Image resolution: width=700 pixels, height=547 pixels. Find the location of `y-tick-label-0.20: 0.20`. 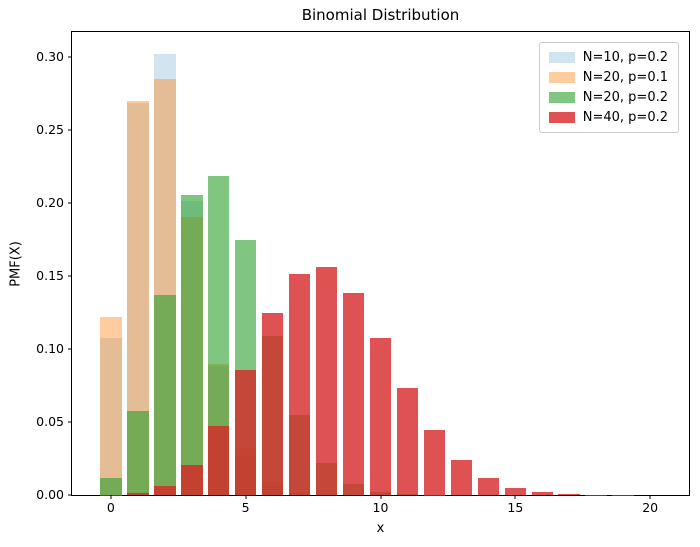

y-tick-label-0.20: 0.20 is located at coordinates (50, 202).